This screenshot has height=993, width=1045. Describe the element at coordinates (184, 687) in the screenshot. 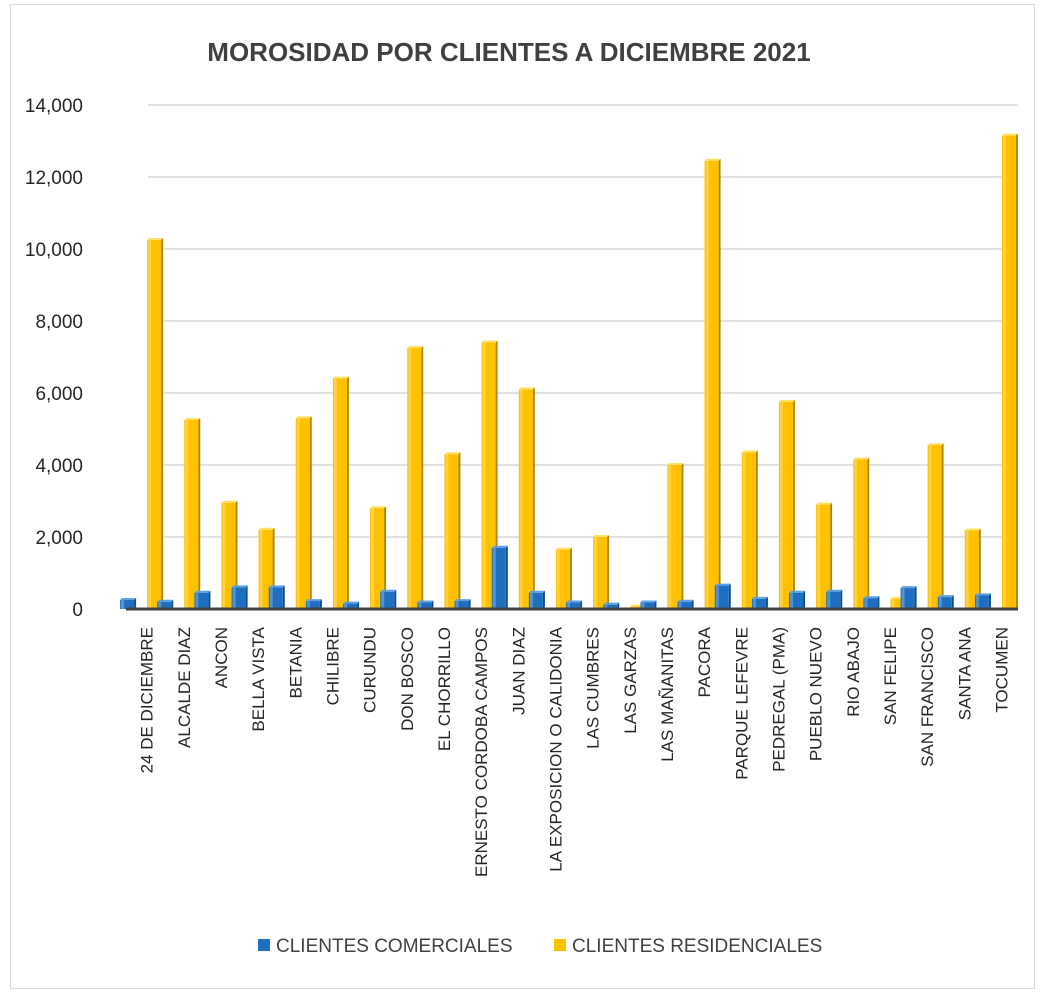

I see `x-category-label: ALCALDE DIAZ` at that location.